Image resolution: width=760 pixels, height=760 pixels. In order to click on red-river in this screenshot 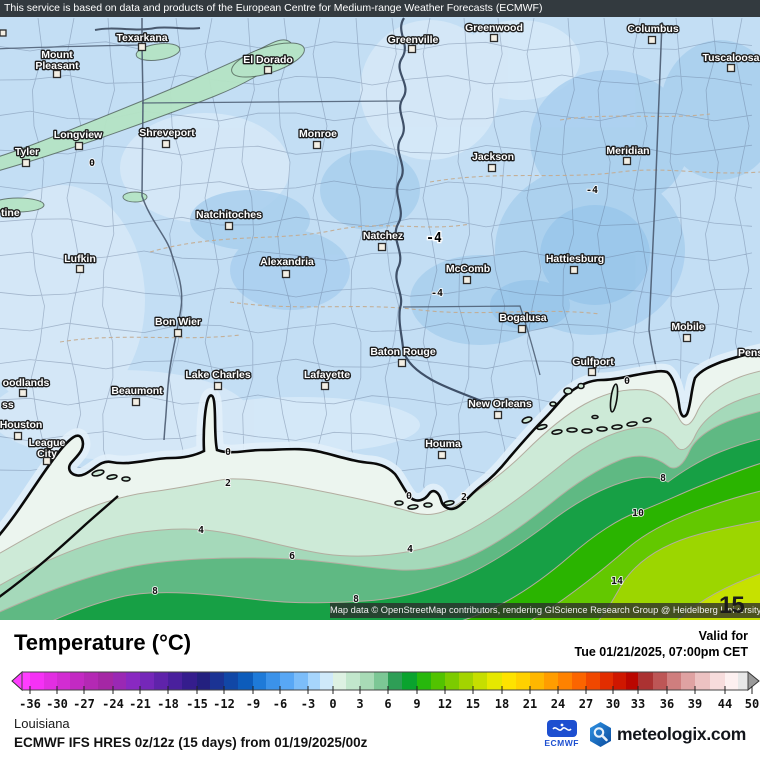, I will do `click(147, 28)`.